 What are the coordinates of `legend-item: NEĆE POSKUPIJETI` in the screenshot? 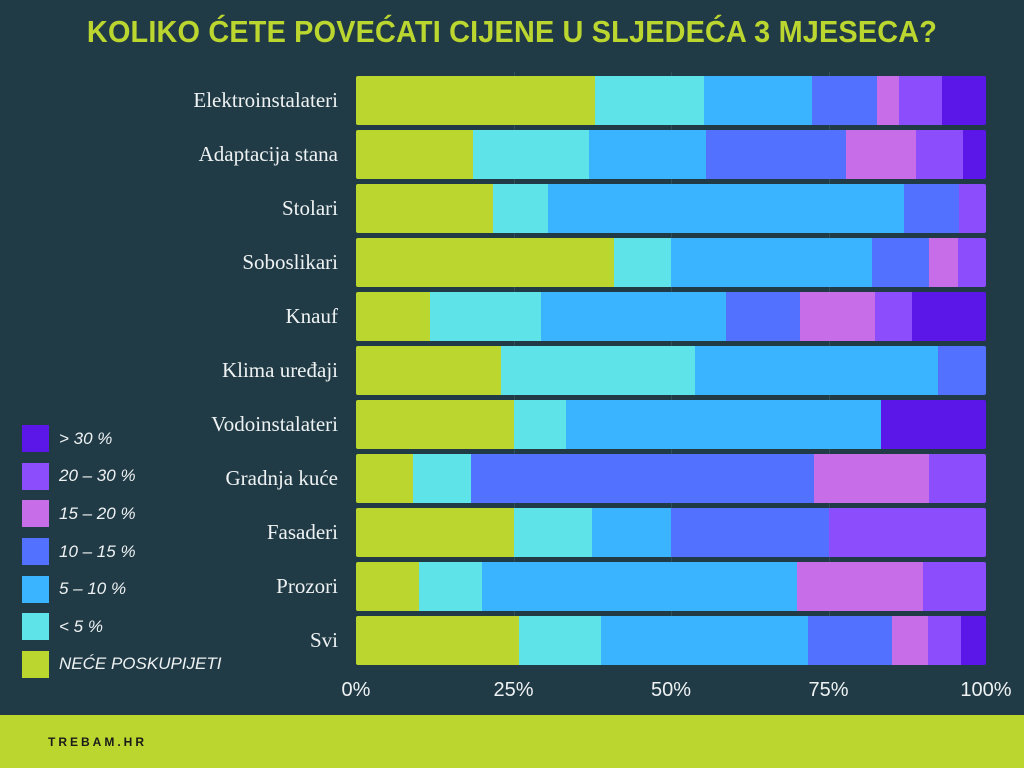 It's located at (121, 665).